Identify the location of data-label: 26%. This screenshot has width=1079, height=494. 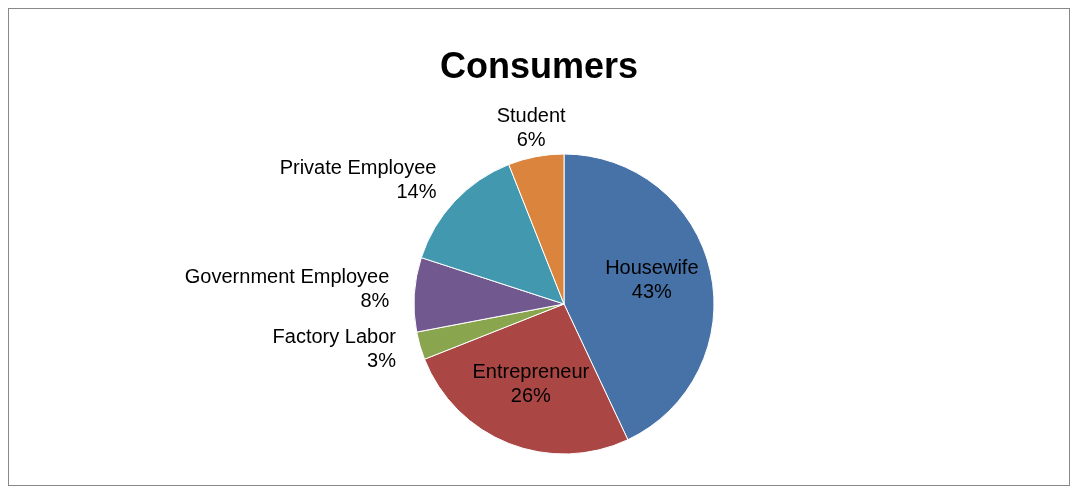
(531, 394).